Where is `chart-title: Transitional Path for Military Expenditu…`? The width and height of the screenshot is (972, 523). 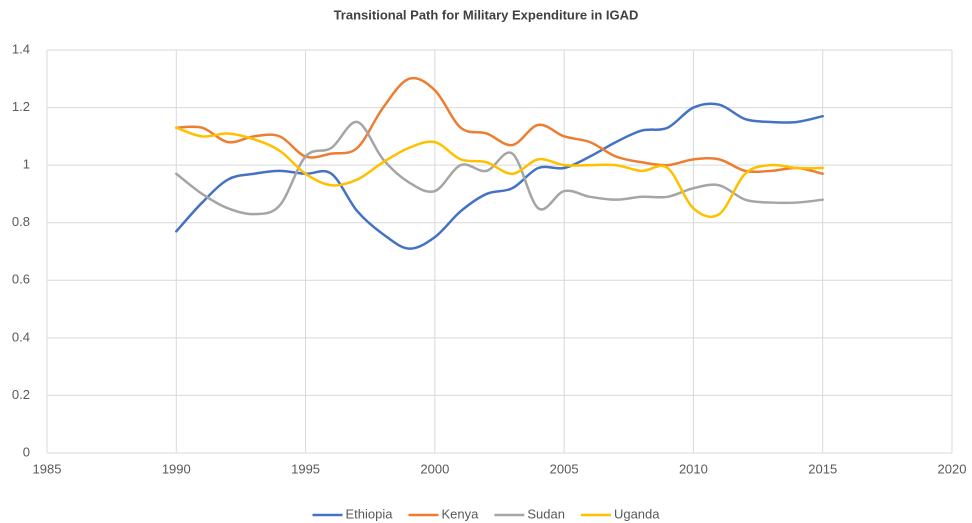
chart-title: Transitional Path for Military Expenditu… is located at coordinates (486, 14).